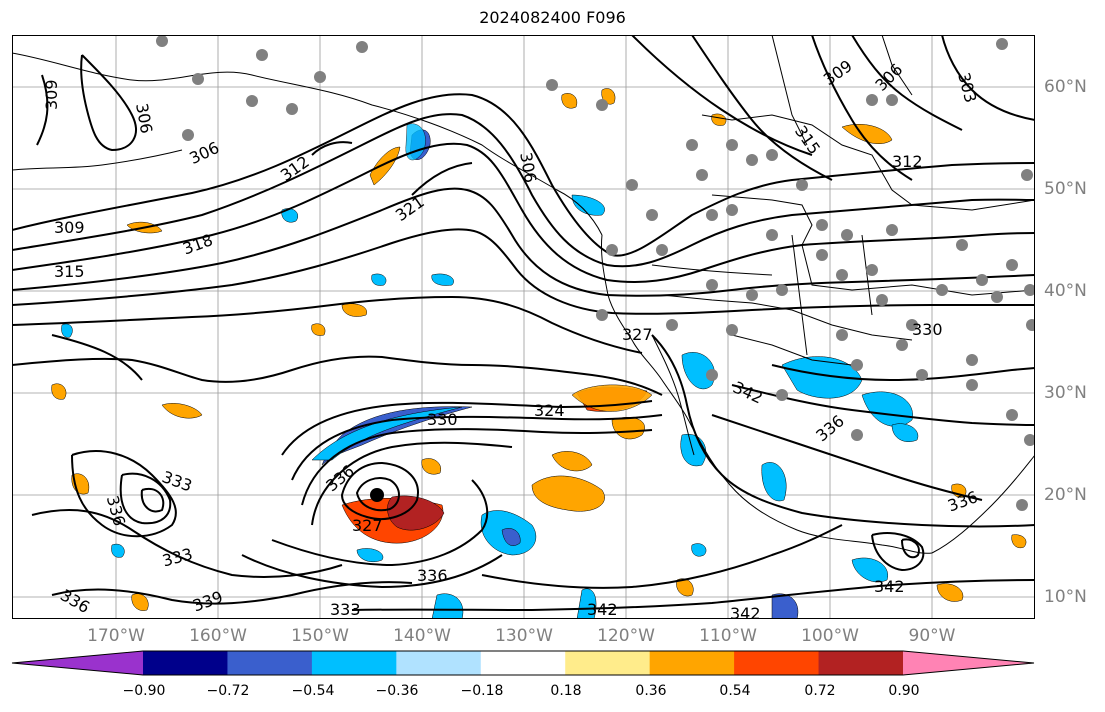 This screenshot has height=712, width=1105. What do you see at coordinates (1065, 597) in the screenshot?
I see `lat-label: 10°N` at bounding box center [1065, 597].